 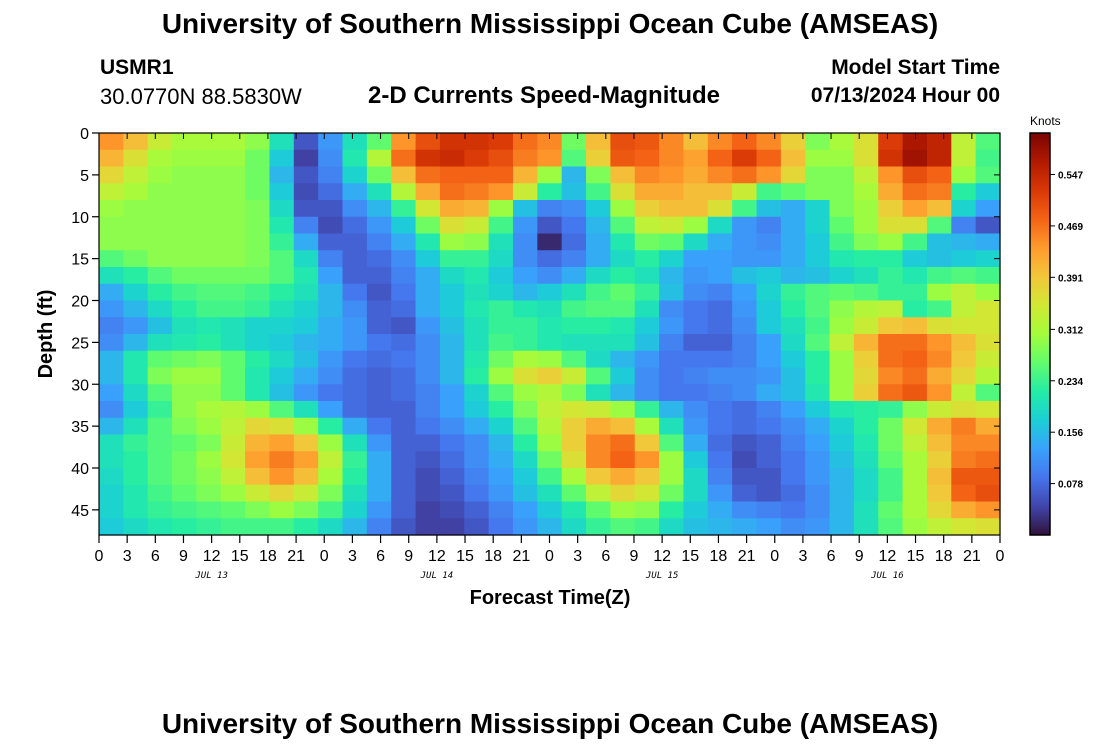 I want to click on x-tick-label: 3, so click(x=127, y=556).